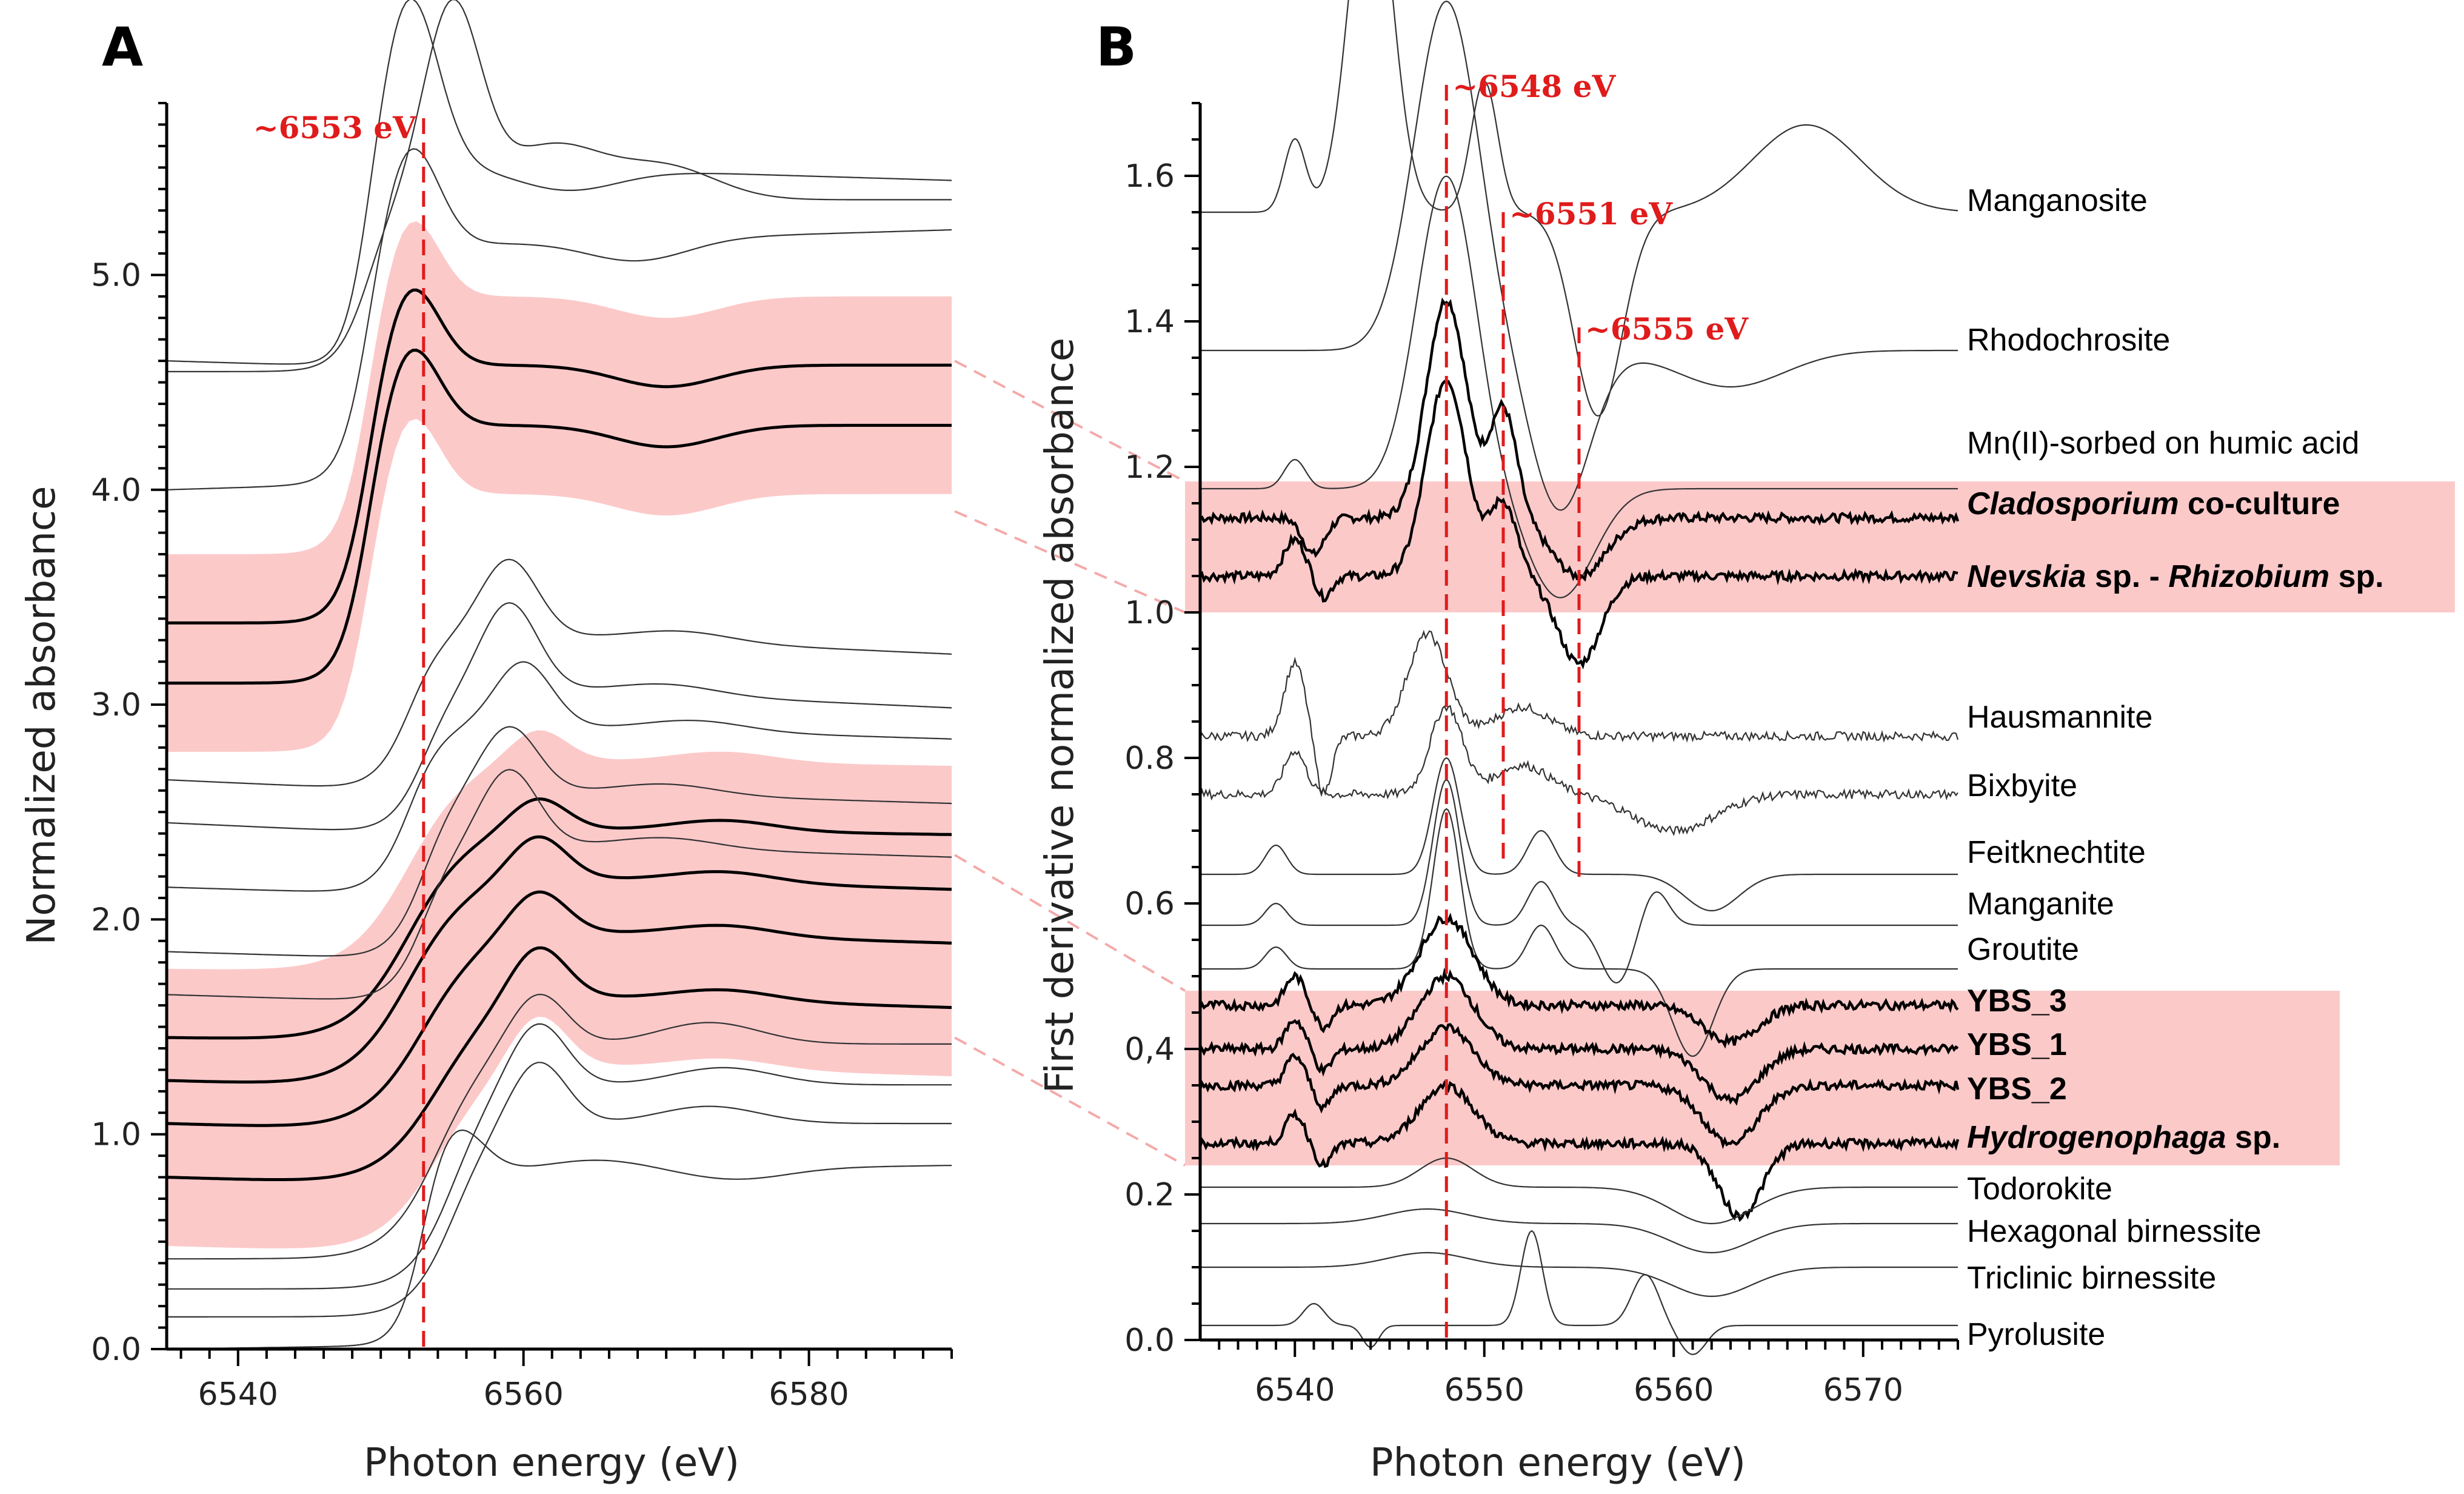 This screenshot has height=1494, width=2464. I want to click on panel-a-y-tick-label: 0.0, so click(116, 1350).